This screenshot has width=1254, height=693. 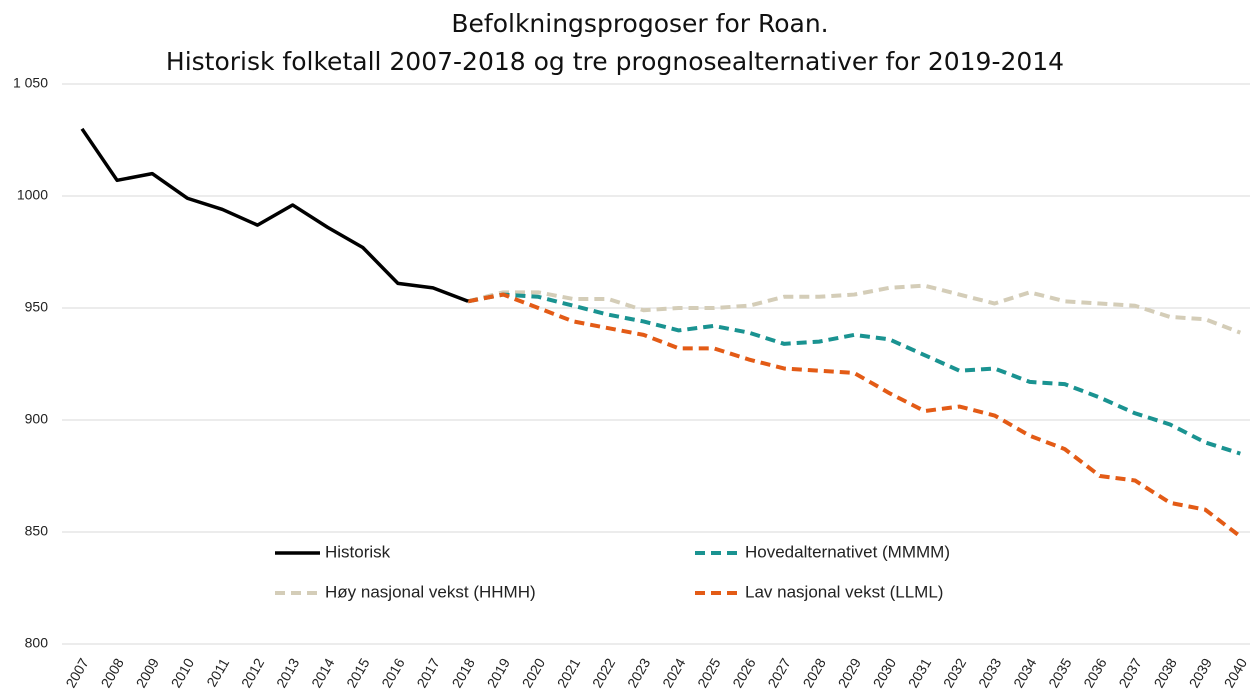 I want to click on x-tick-label: 2008, so click(x=112, y=672).